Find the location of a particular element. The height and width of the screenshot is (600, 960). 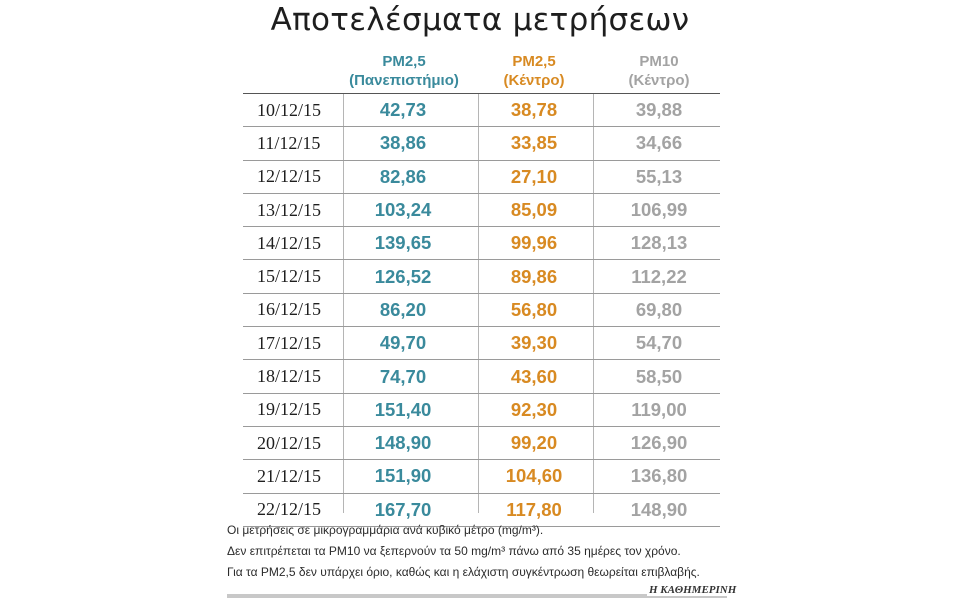

column-header-pm25-university: PM2,5 (Πανεπιστήμιο) is located at coordinates (404, 71).